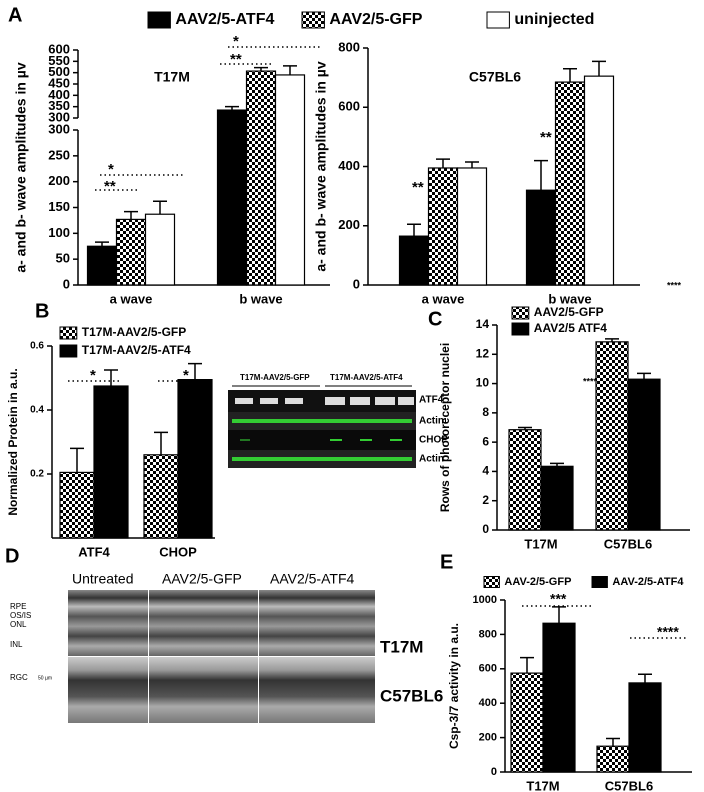 The width and height of the screenshot is (704, 792). What do you see at coordinates (59, 154) in the screenshot?
I see `y-tick-label: 250` at bounding box center [59, 154].